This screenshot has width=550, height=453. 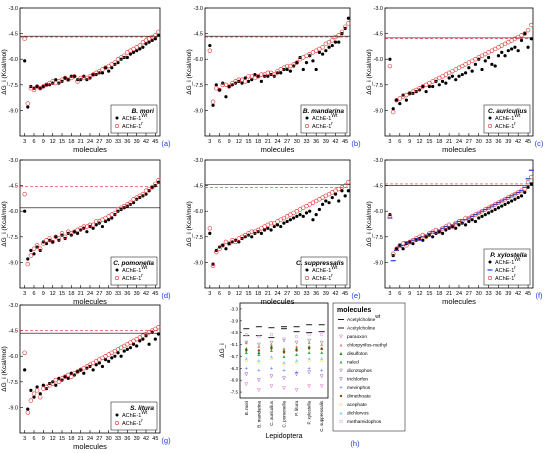 I want to click on species-label: P. xylostella, so click(x=508, y=255).